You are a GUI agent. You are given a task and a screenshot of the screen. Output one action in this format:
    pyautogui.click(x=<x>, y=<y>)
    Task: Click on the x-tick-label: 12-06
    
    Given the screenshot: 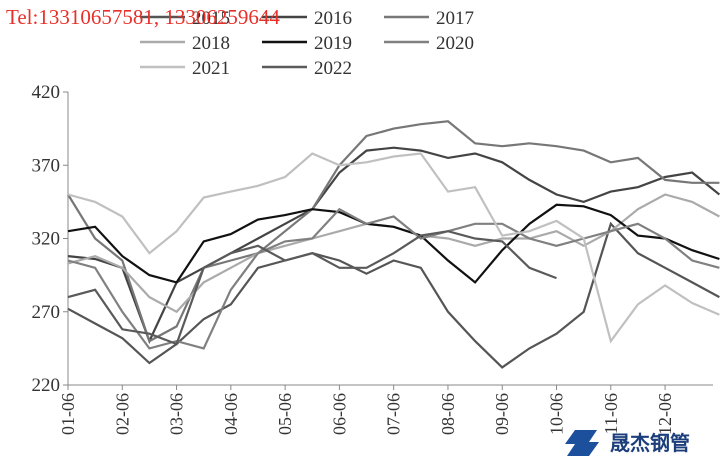 What is the action you would take?
    pyautogui.click(x=665, y=414)
    